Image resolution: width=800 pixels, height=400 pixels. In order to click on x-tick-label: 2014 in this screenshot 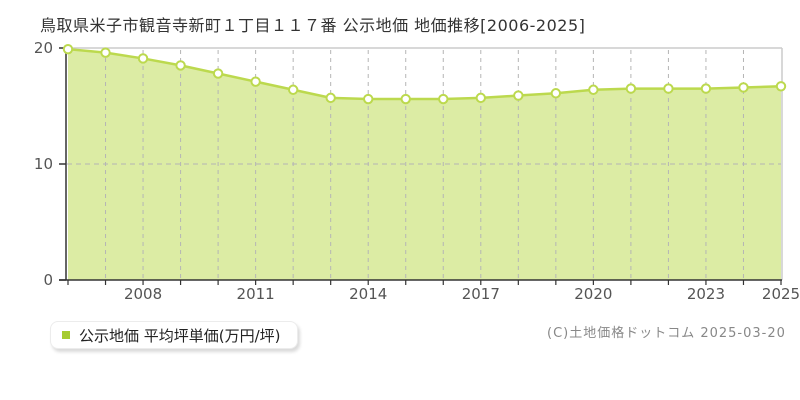, I will do `click(368, 294)`.